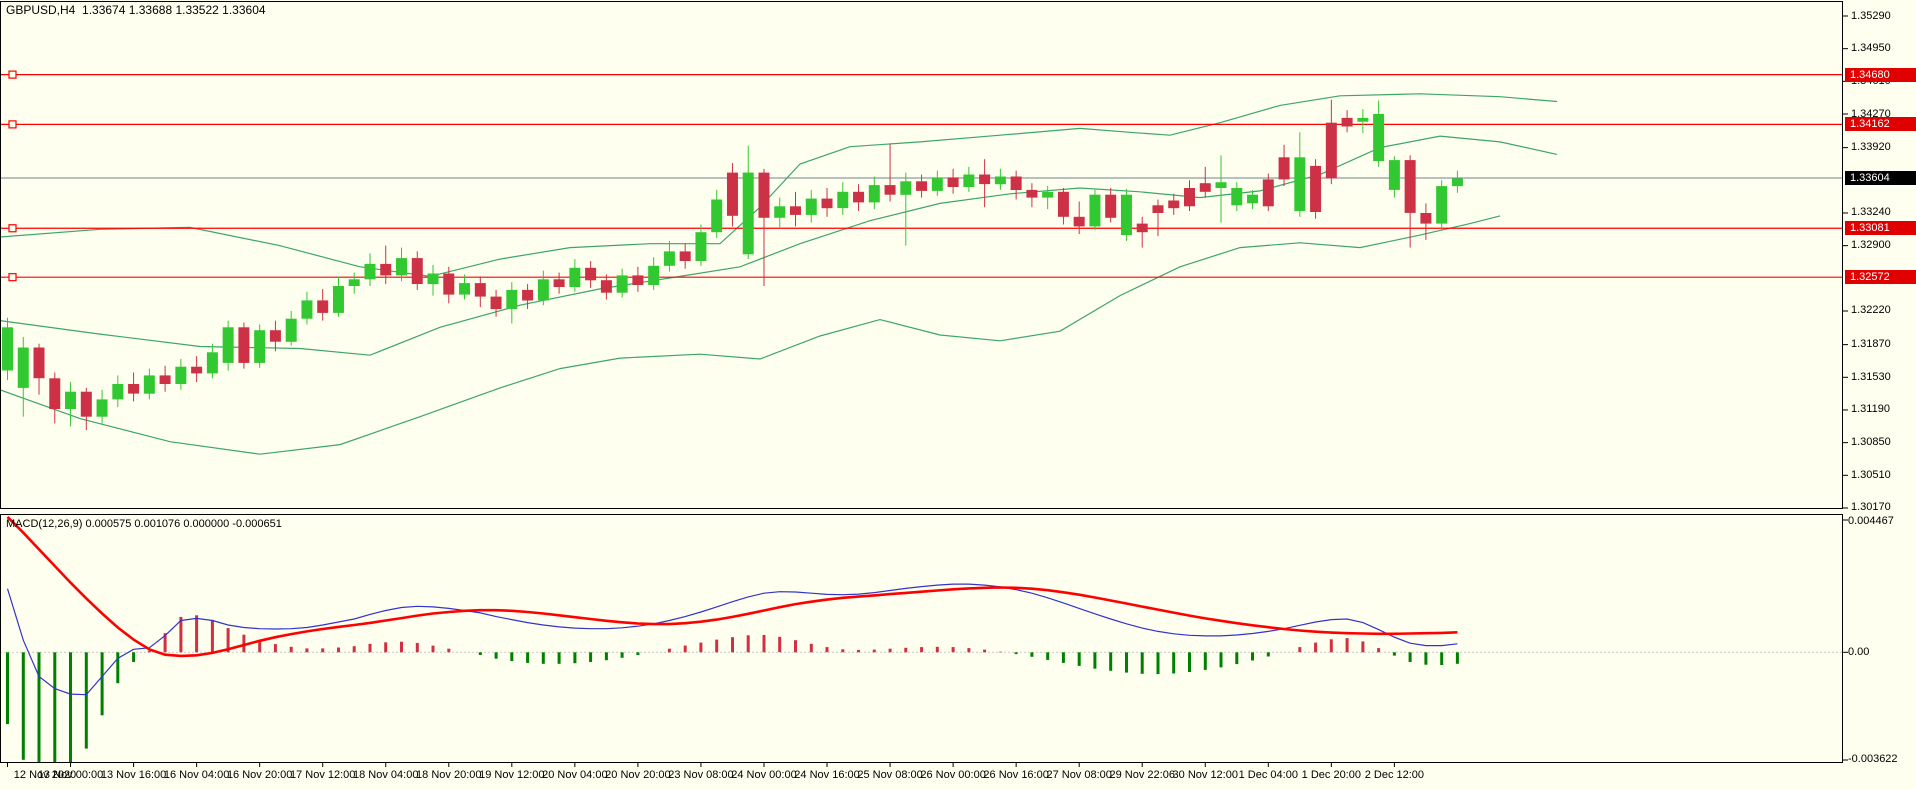 The image size is (1916, 790). Describe the element at coordinates (1871, 113) in the screenshot. I see `price-tick-label: 1.34270` at that location.